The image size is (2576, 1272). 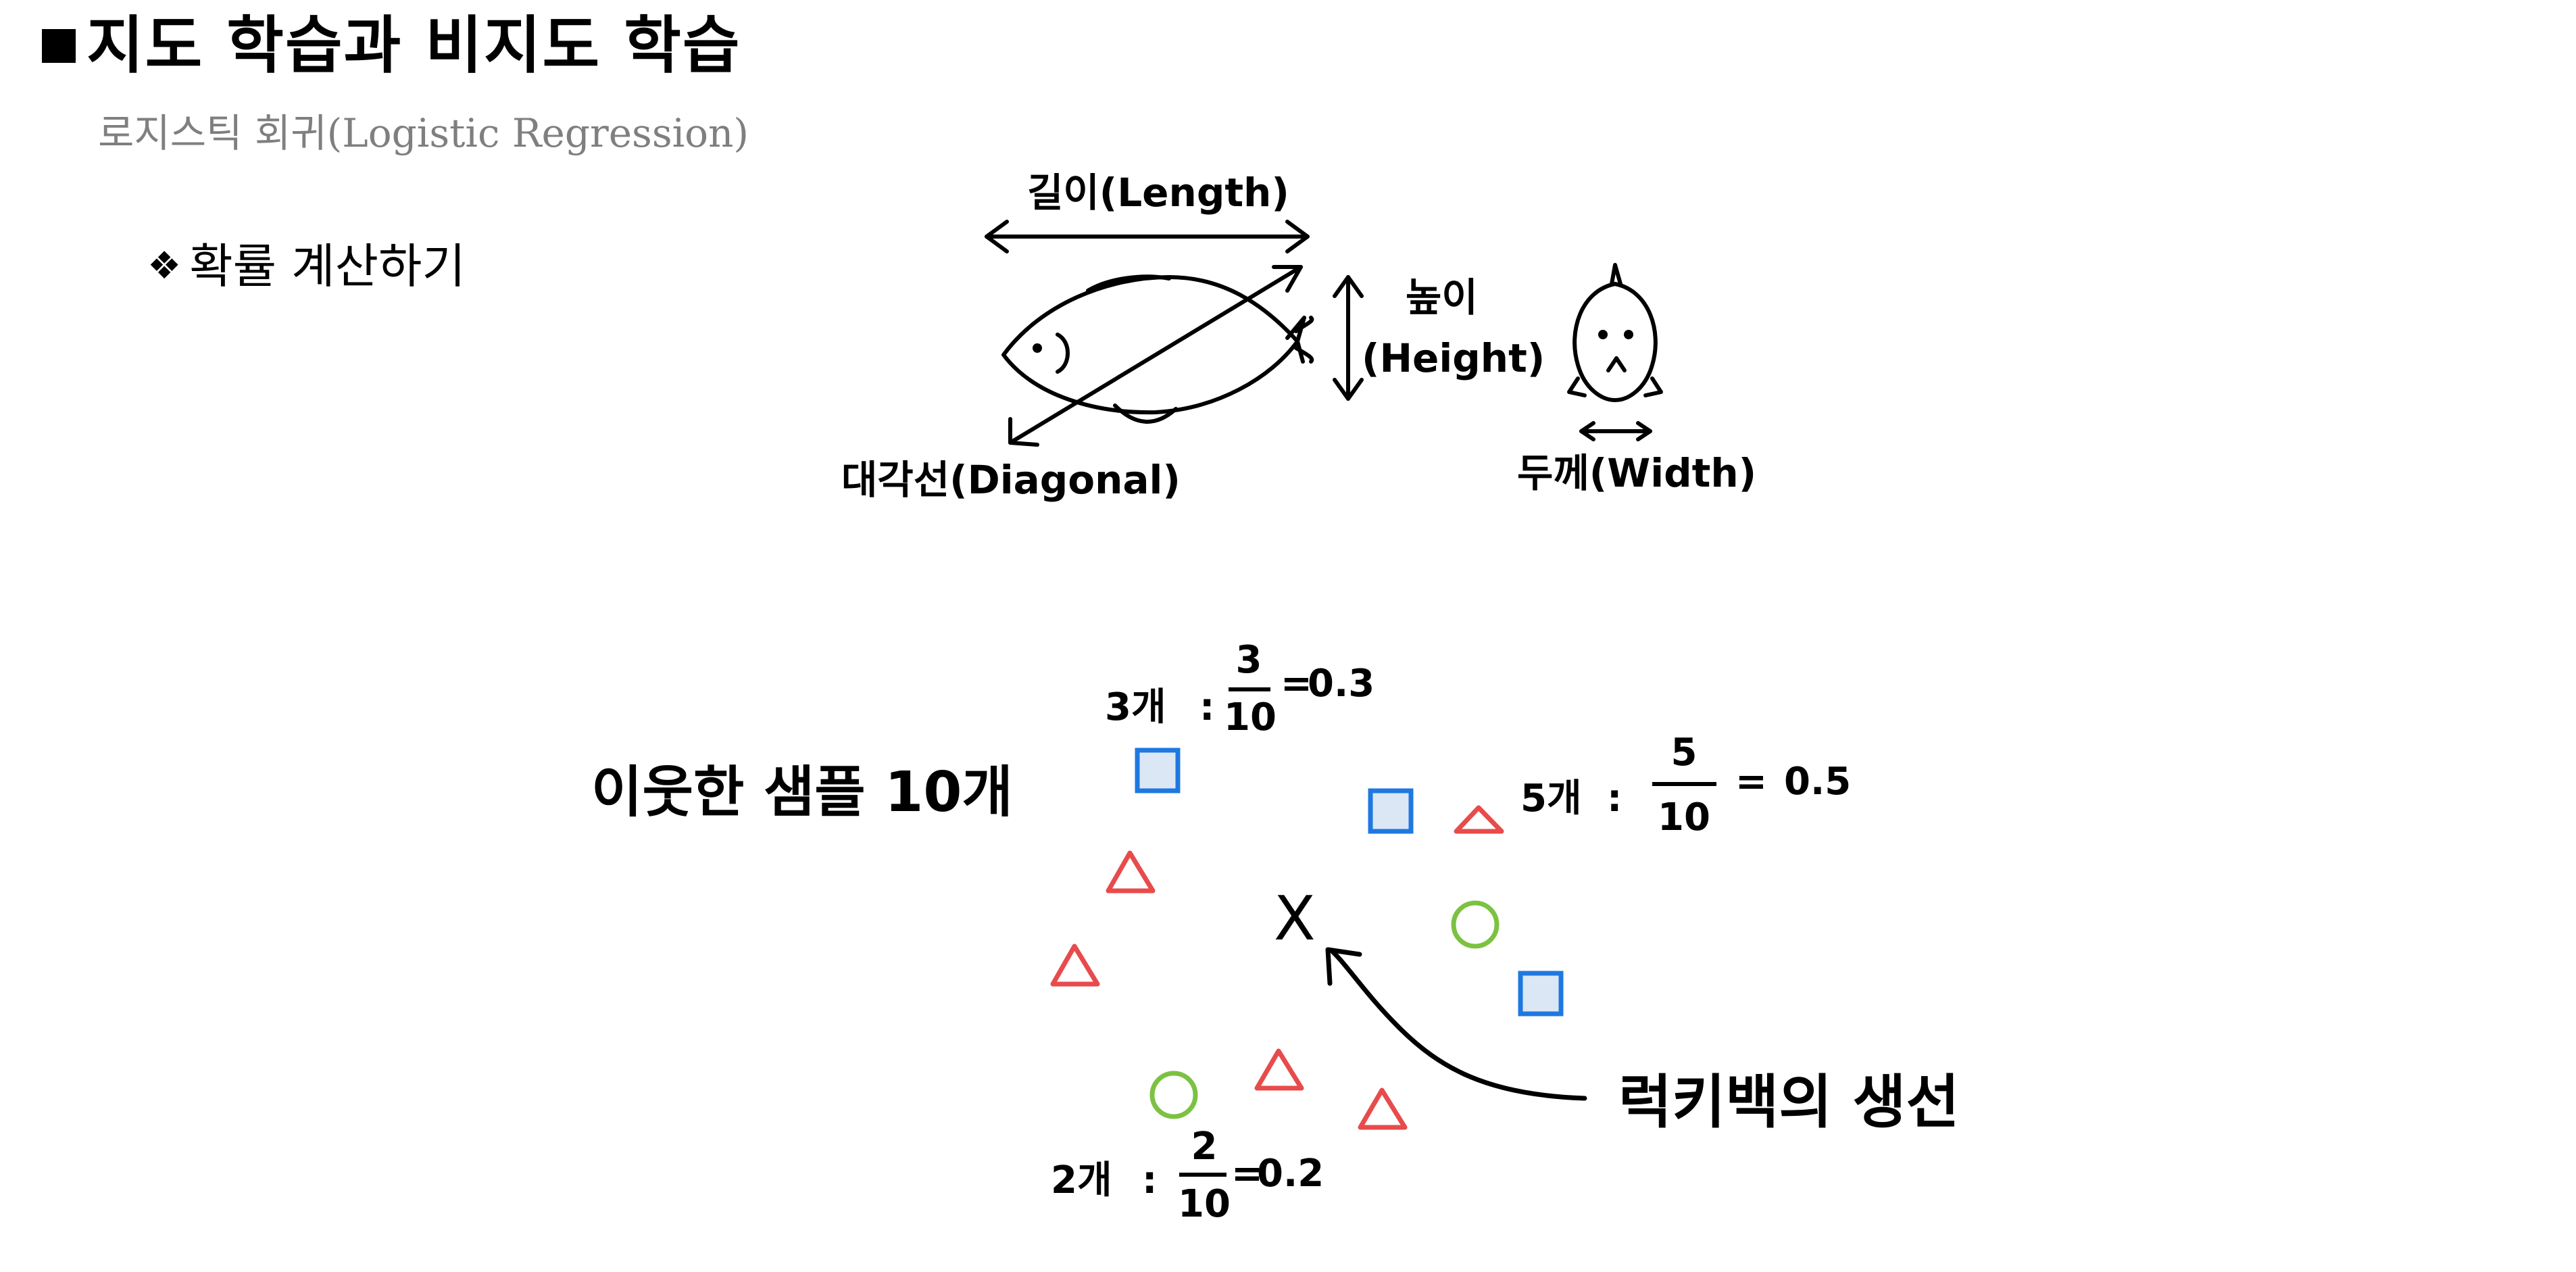 I want to click on target-marker: X, so click(x=1295, y=919).